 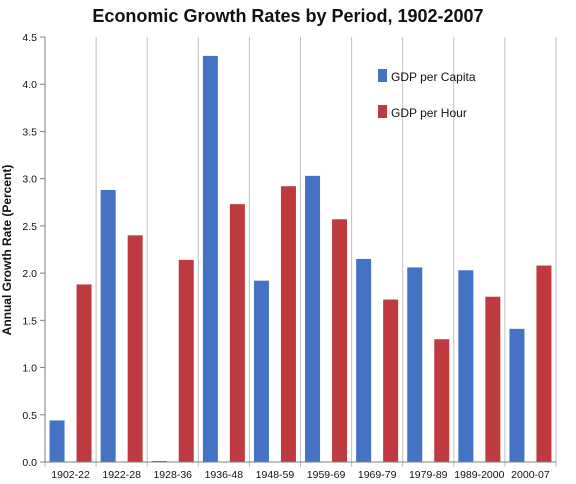 I want to click on y-tick-label: 3.0, so click(x=29, y=180).